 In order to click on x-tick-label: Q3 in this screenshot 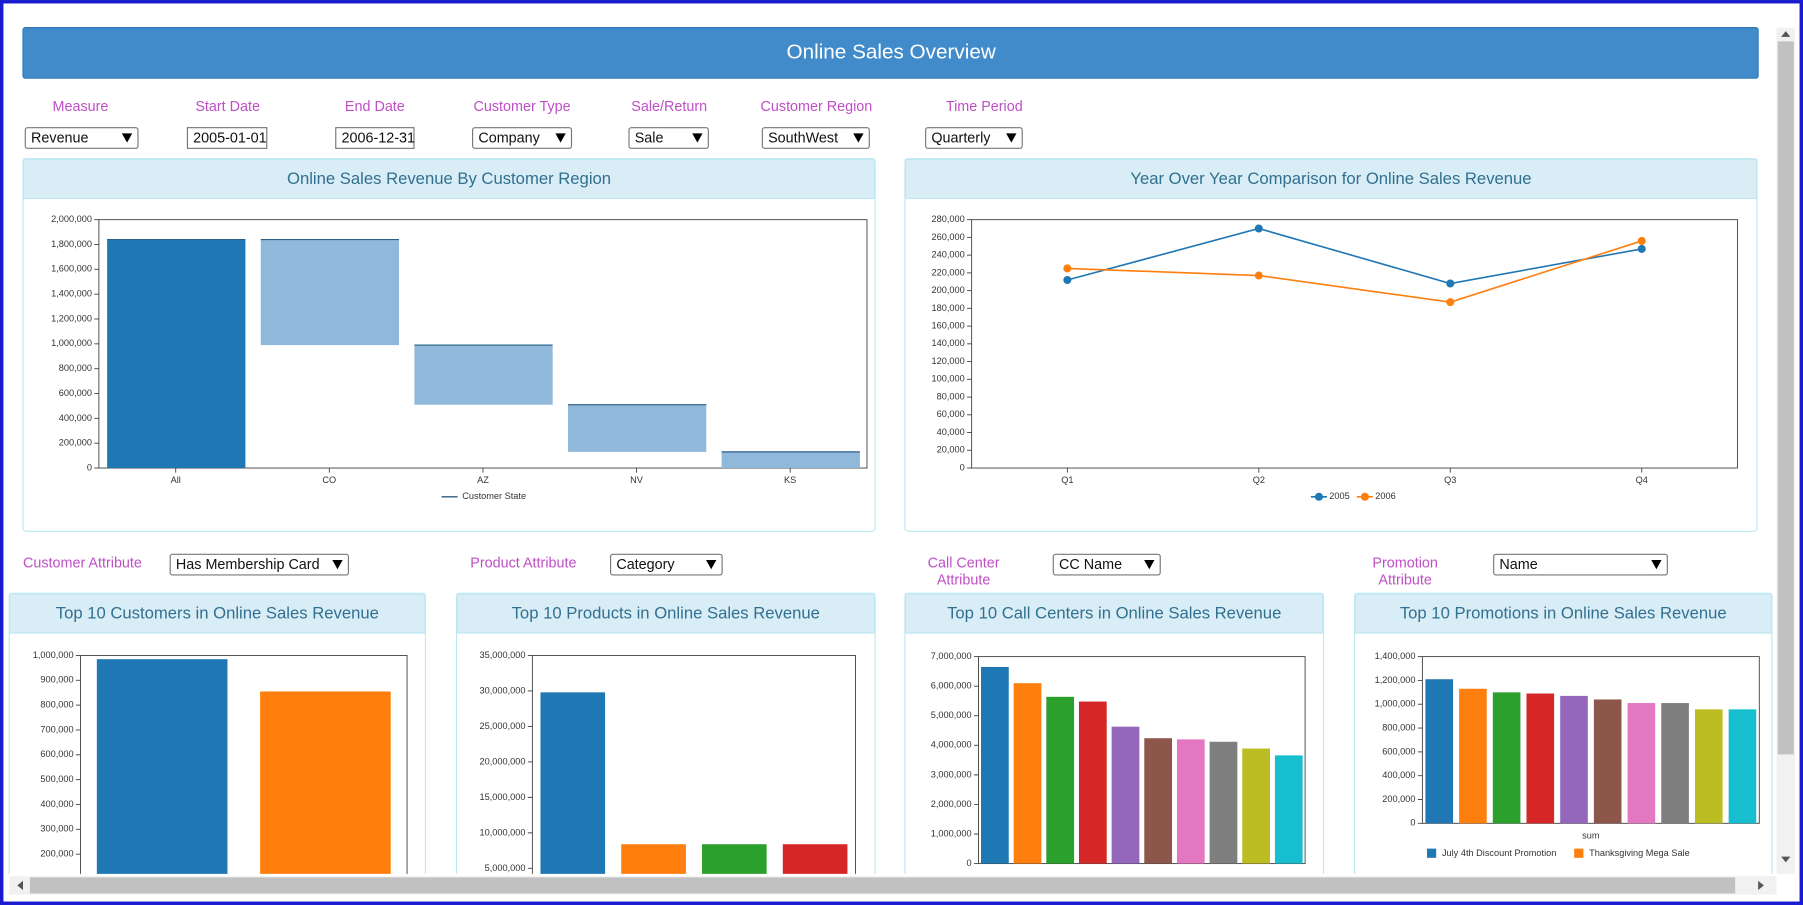, I will do `click(1450, 480)`.